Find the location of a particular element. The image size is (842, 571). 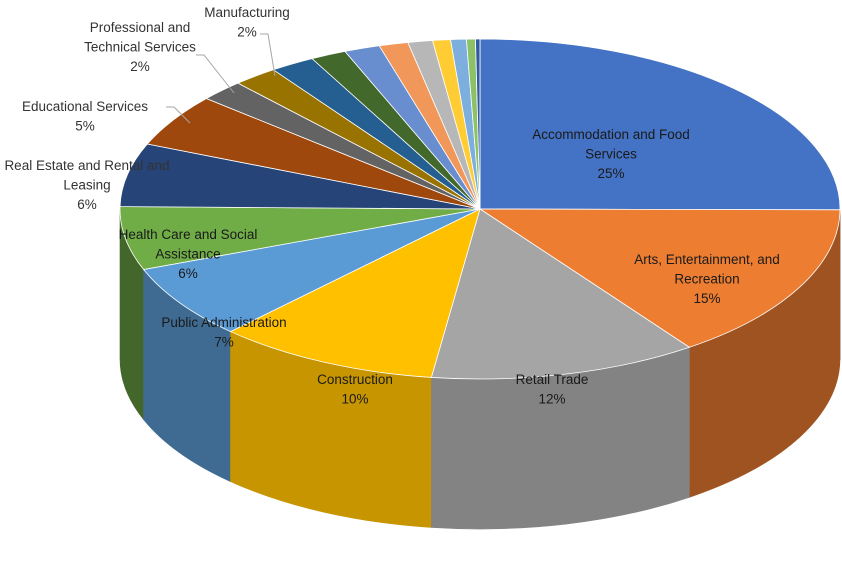

data-label-line: Public Administration is located at coordinates (223, 322).